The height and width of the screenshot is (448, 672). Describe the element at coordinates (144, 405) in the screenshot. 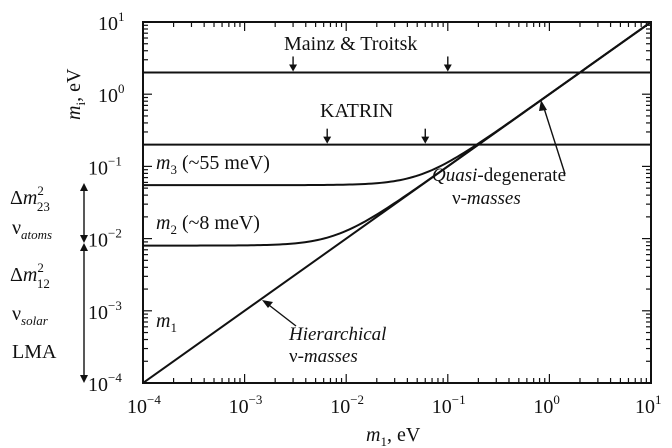

I see `x-tick-label: 10⁻⁴` at that location.